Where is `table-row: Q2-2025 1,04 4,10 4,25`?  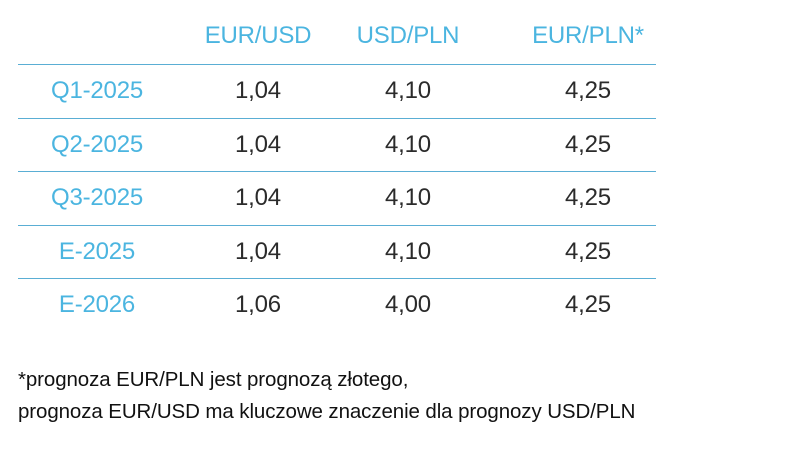 table-row: Q2-2025 1,04 4,10 4,25 is located at coordinates (337, 145).